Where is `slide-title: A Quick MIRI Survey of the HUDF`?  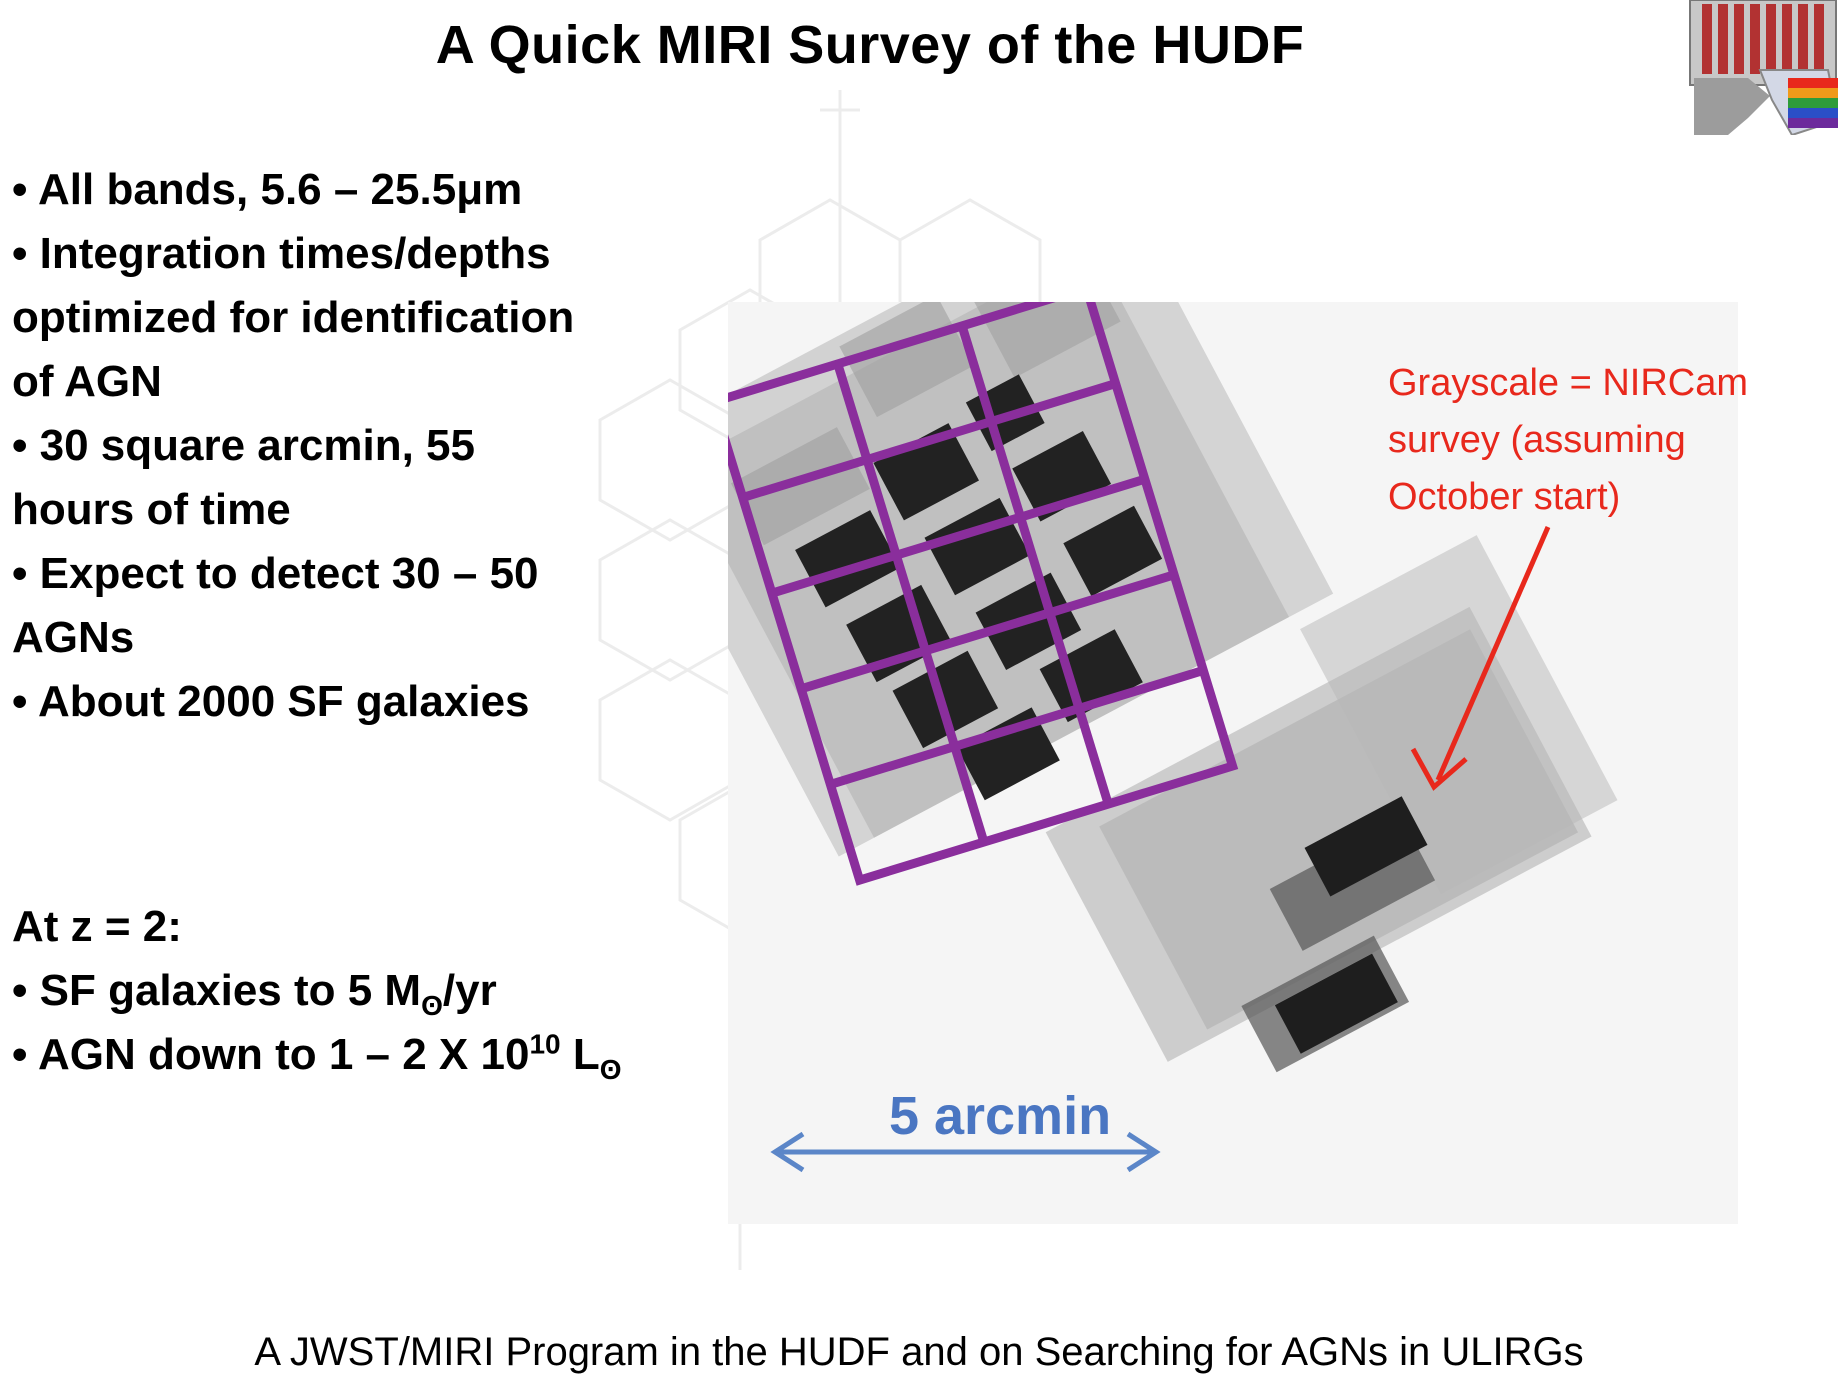 slide-title: A Quick MIRI Survey of the HUDF is located at coordinates (870, 45).